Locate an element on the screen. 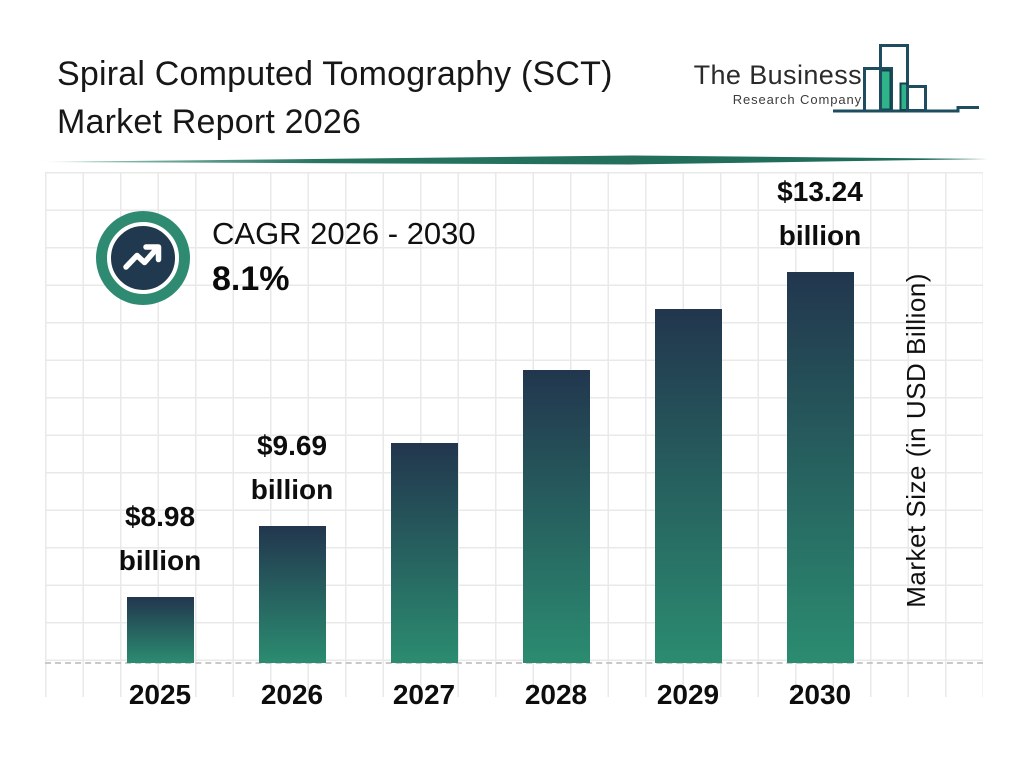 Image resolution: width=1024 pixels, height=768 pixels. bar-group-2028 is located at coordinates (556, 516).